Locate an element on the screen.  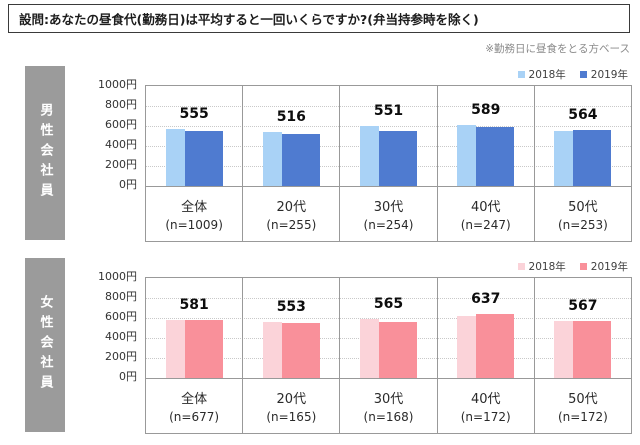
plot-column: 516 is located at coordinates (292, 136).